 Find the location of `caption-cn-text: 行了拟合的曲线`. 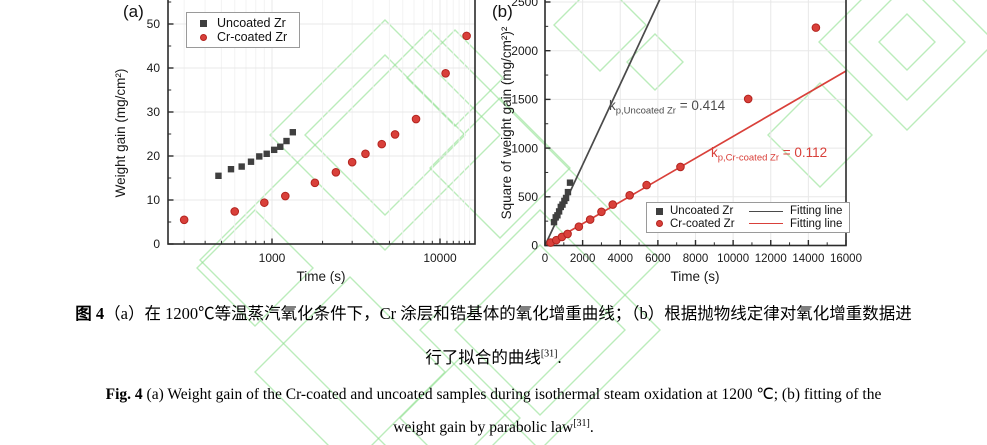

caption-cn-text: 行了拟合的曲线 is located at coordinates (483, 357).